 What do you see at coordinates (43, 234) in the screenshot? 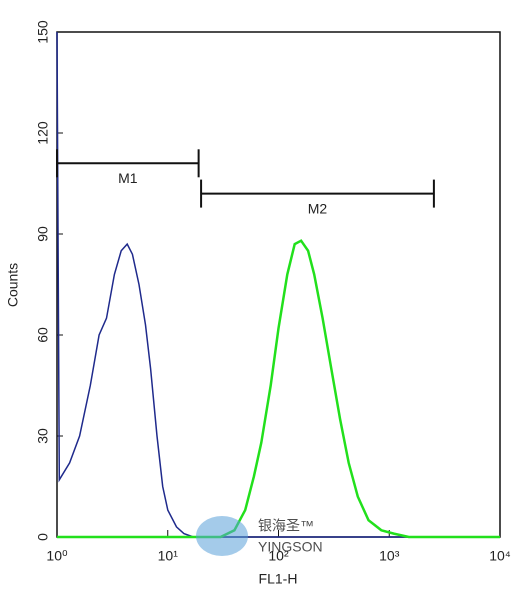
I see `y-tick-label: 90` at bounding box center [43, 234].